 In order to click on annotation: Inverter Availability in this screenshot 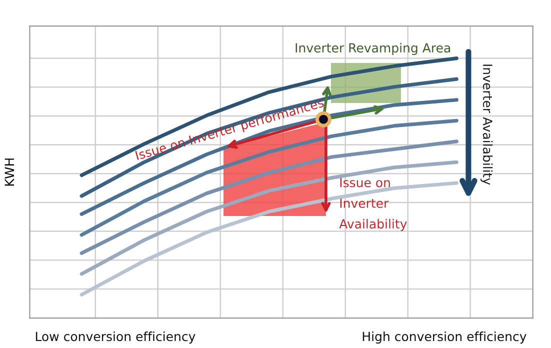, I will do `click(486, 124)`.